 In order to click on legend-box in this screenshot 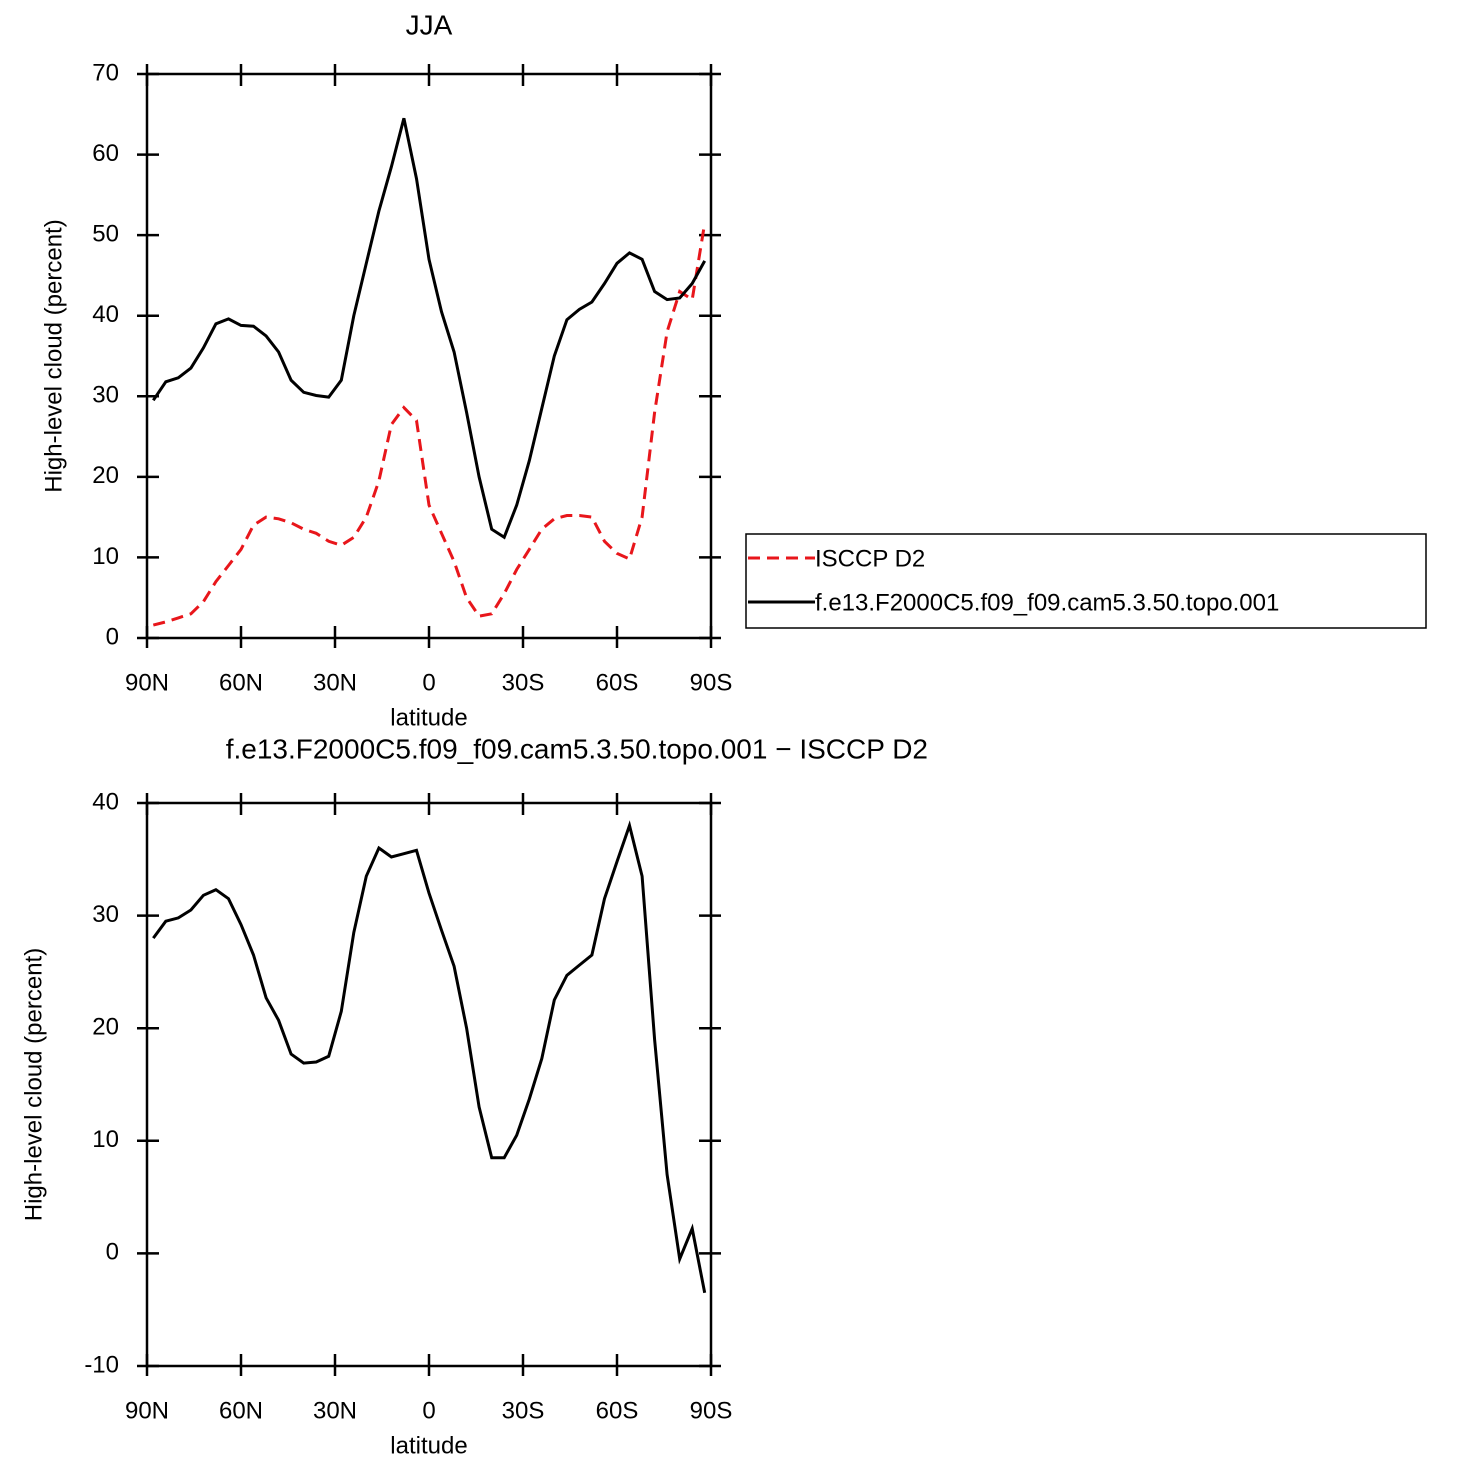, I will do `click(1086, 581)`.